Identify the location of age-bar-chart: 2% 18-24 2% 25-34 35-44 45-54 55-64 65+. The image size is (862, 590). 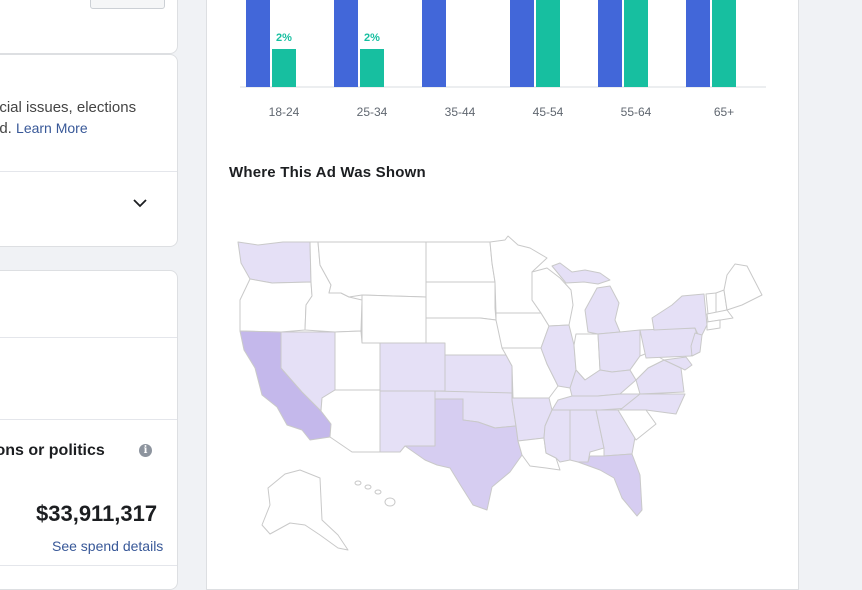
(503, 59).